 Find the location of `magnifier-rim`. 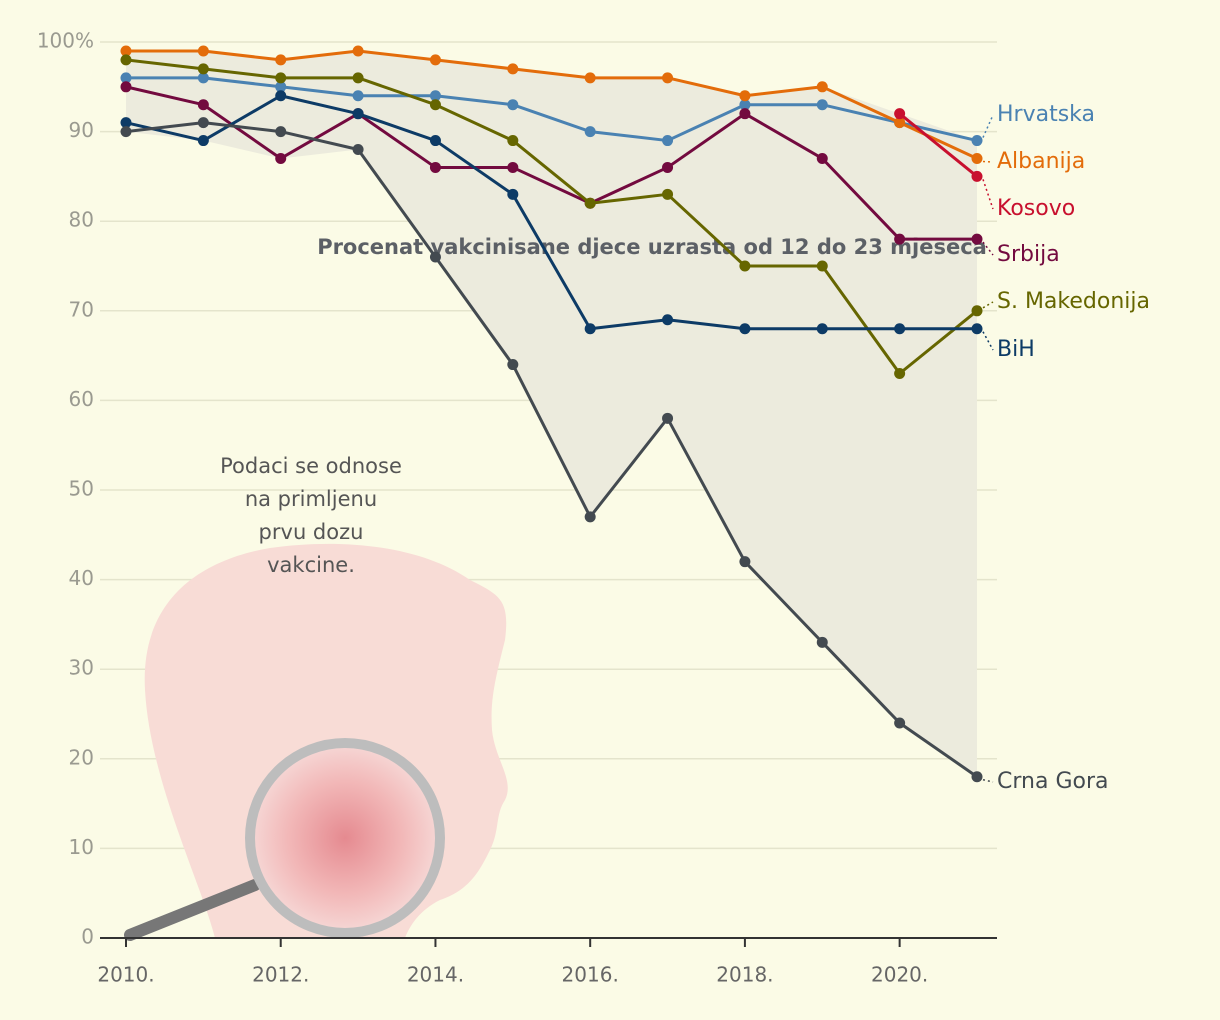

magnifier-rim is located at coordinates (345, 838).